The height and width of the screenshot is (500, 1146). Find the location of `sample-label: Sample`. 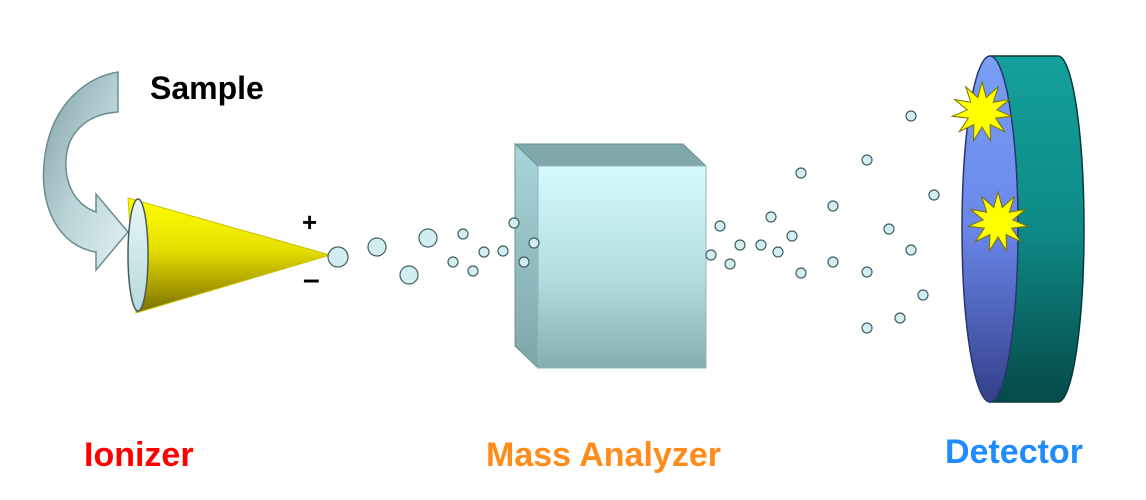

sample-label: Sample is located at coordinates (207, 88).